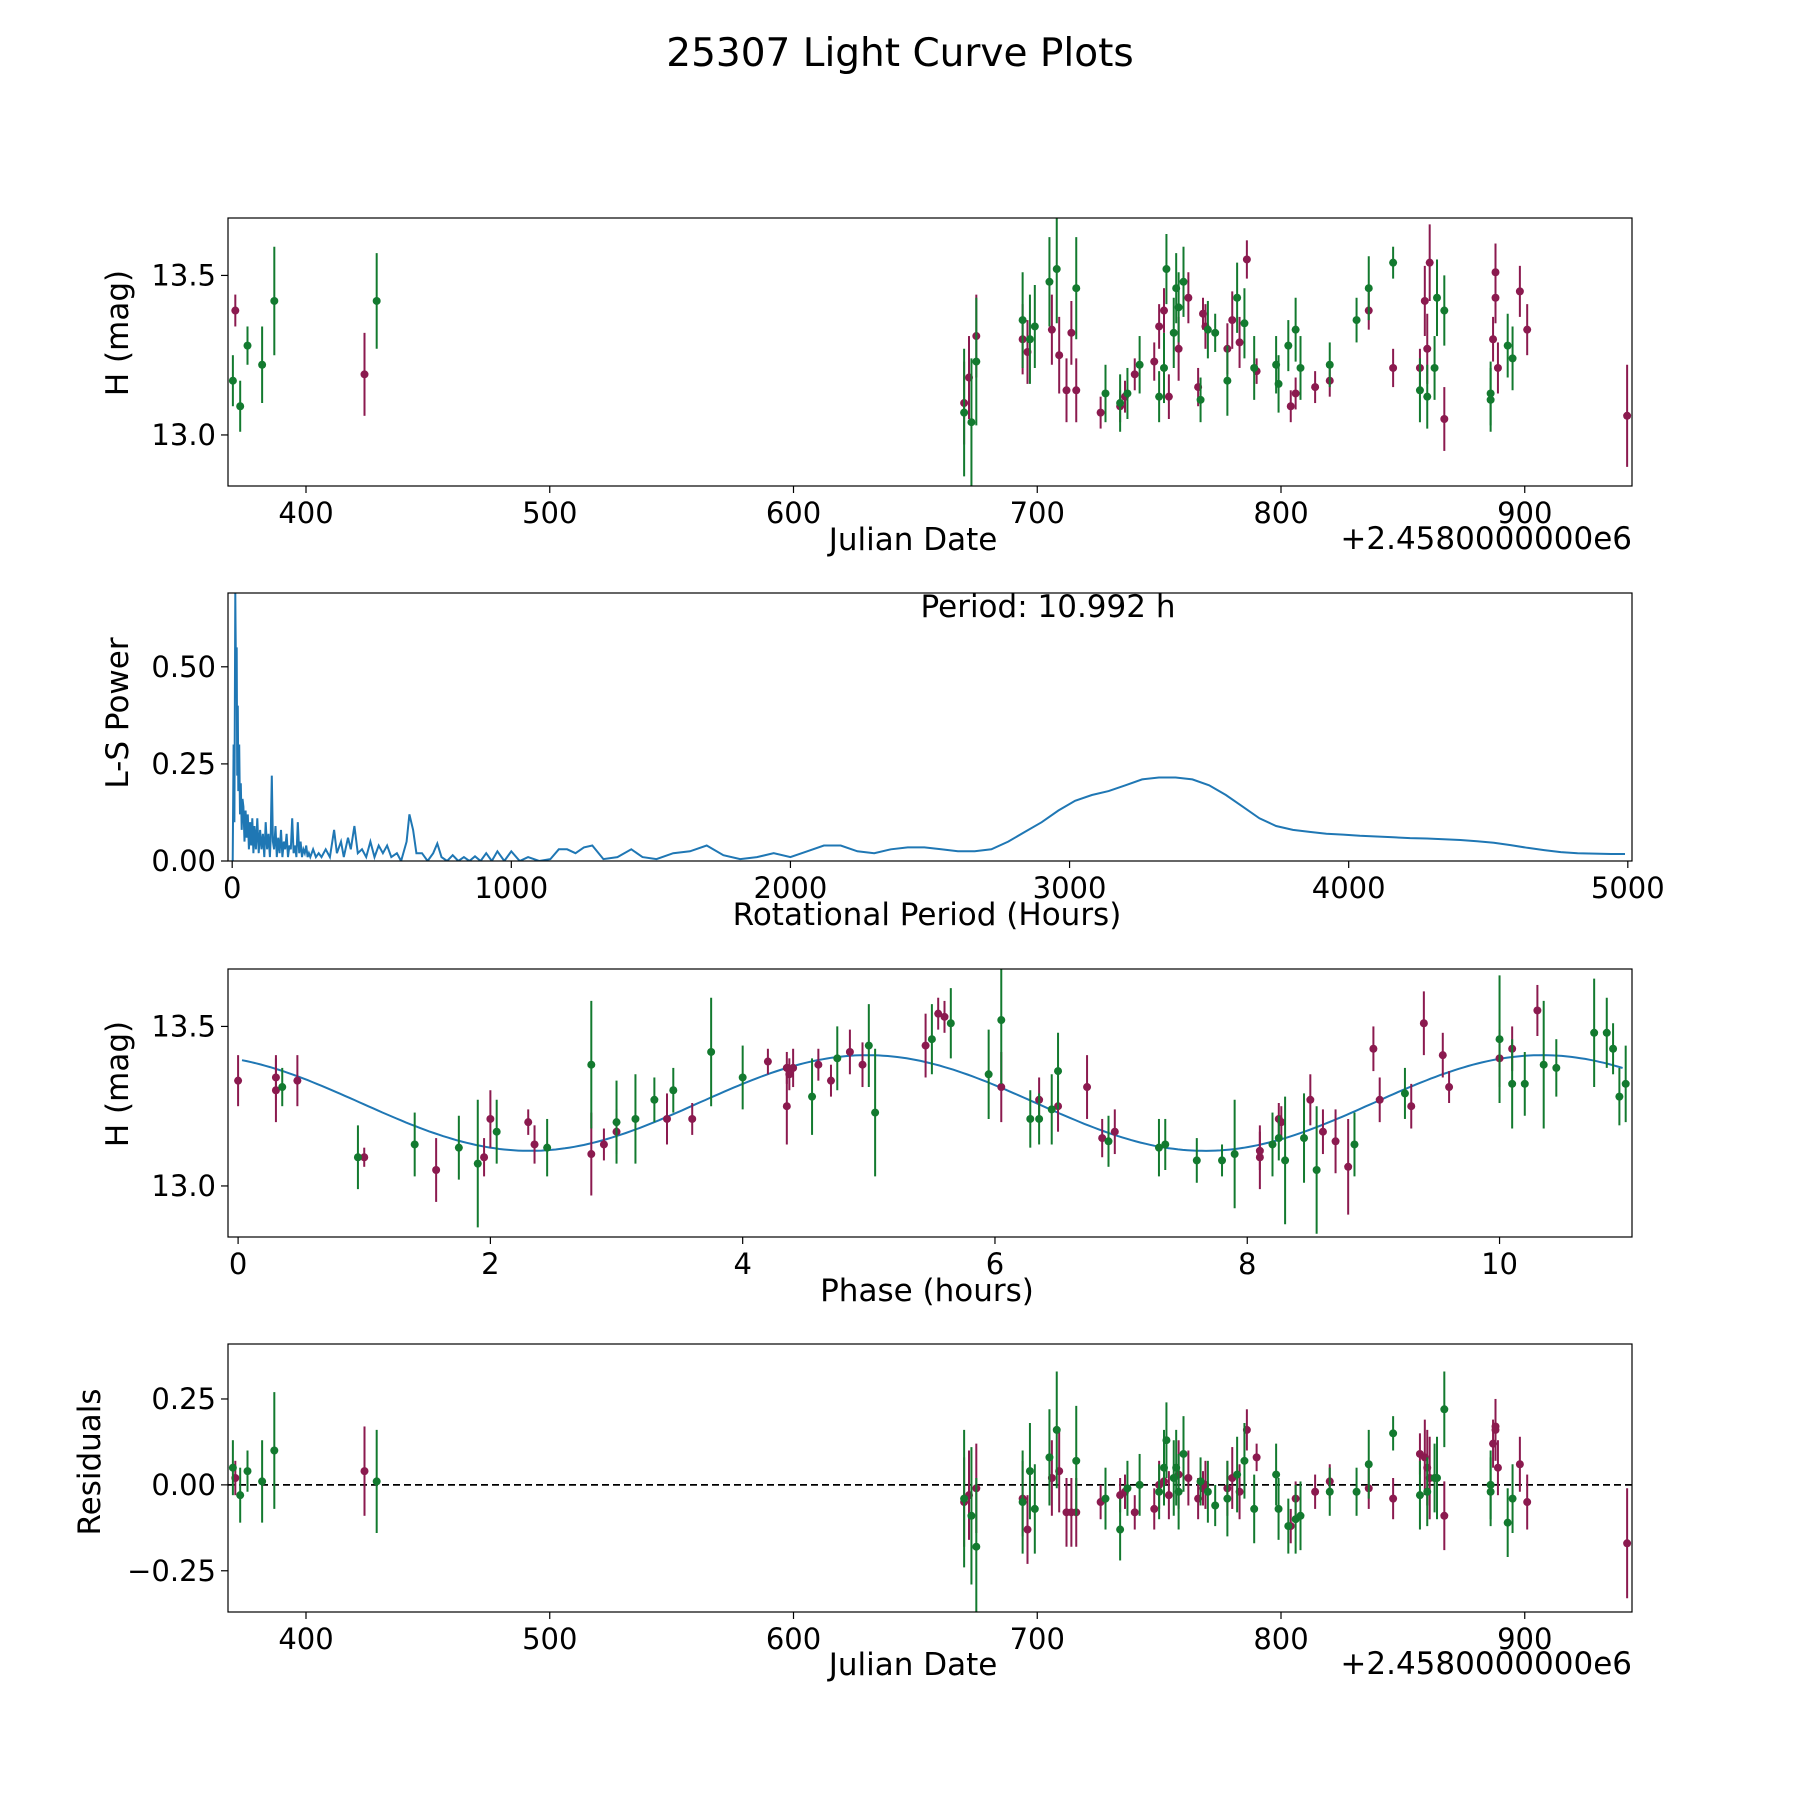 This screenshot has width=1800, height=1800. Describe the element at coordinates (1037, 1639) in the screenshot. I see `residuals-xtick-label: 700` at that location.